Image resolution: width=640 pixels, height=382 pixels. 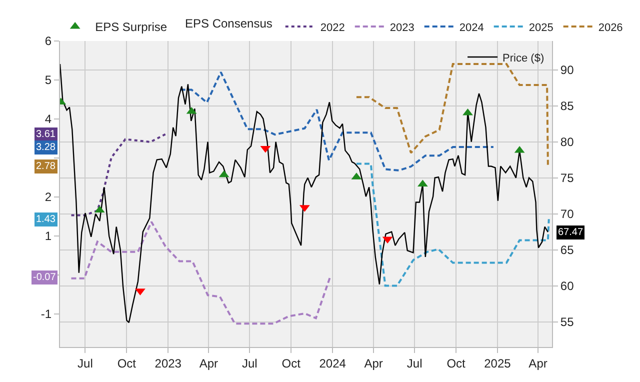 I want to click on legend-label: 2024, so click(x=471, y=28).